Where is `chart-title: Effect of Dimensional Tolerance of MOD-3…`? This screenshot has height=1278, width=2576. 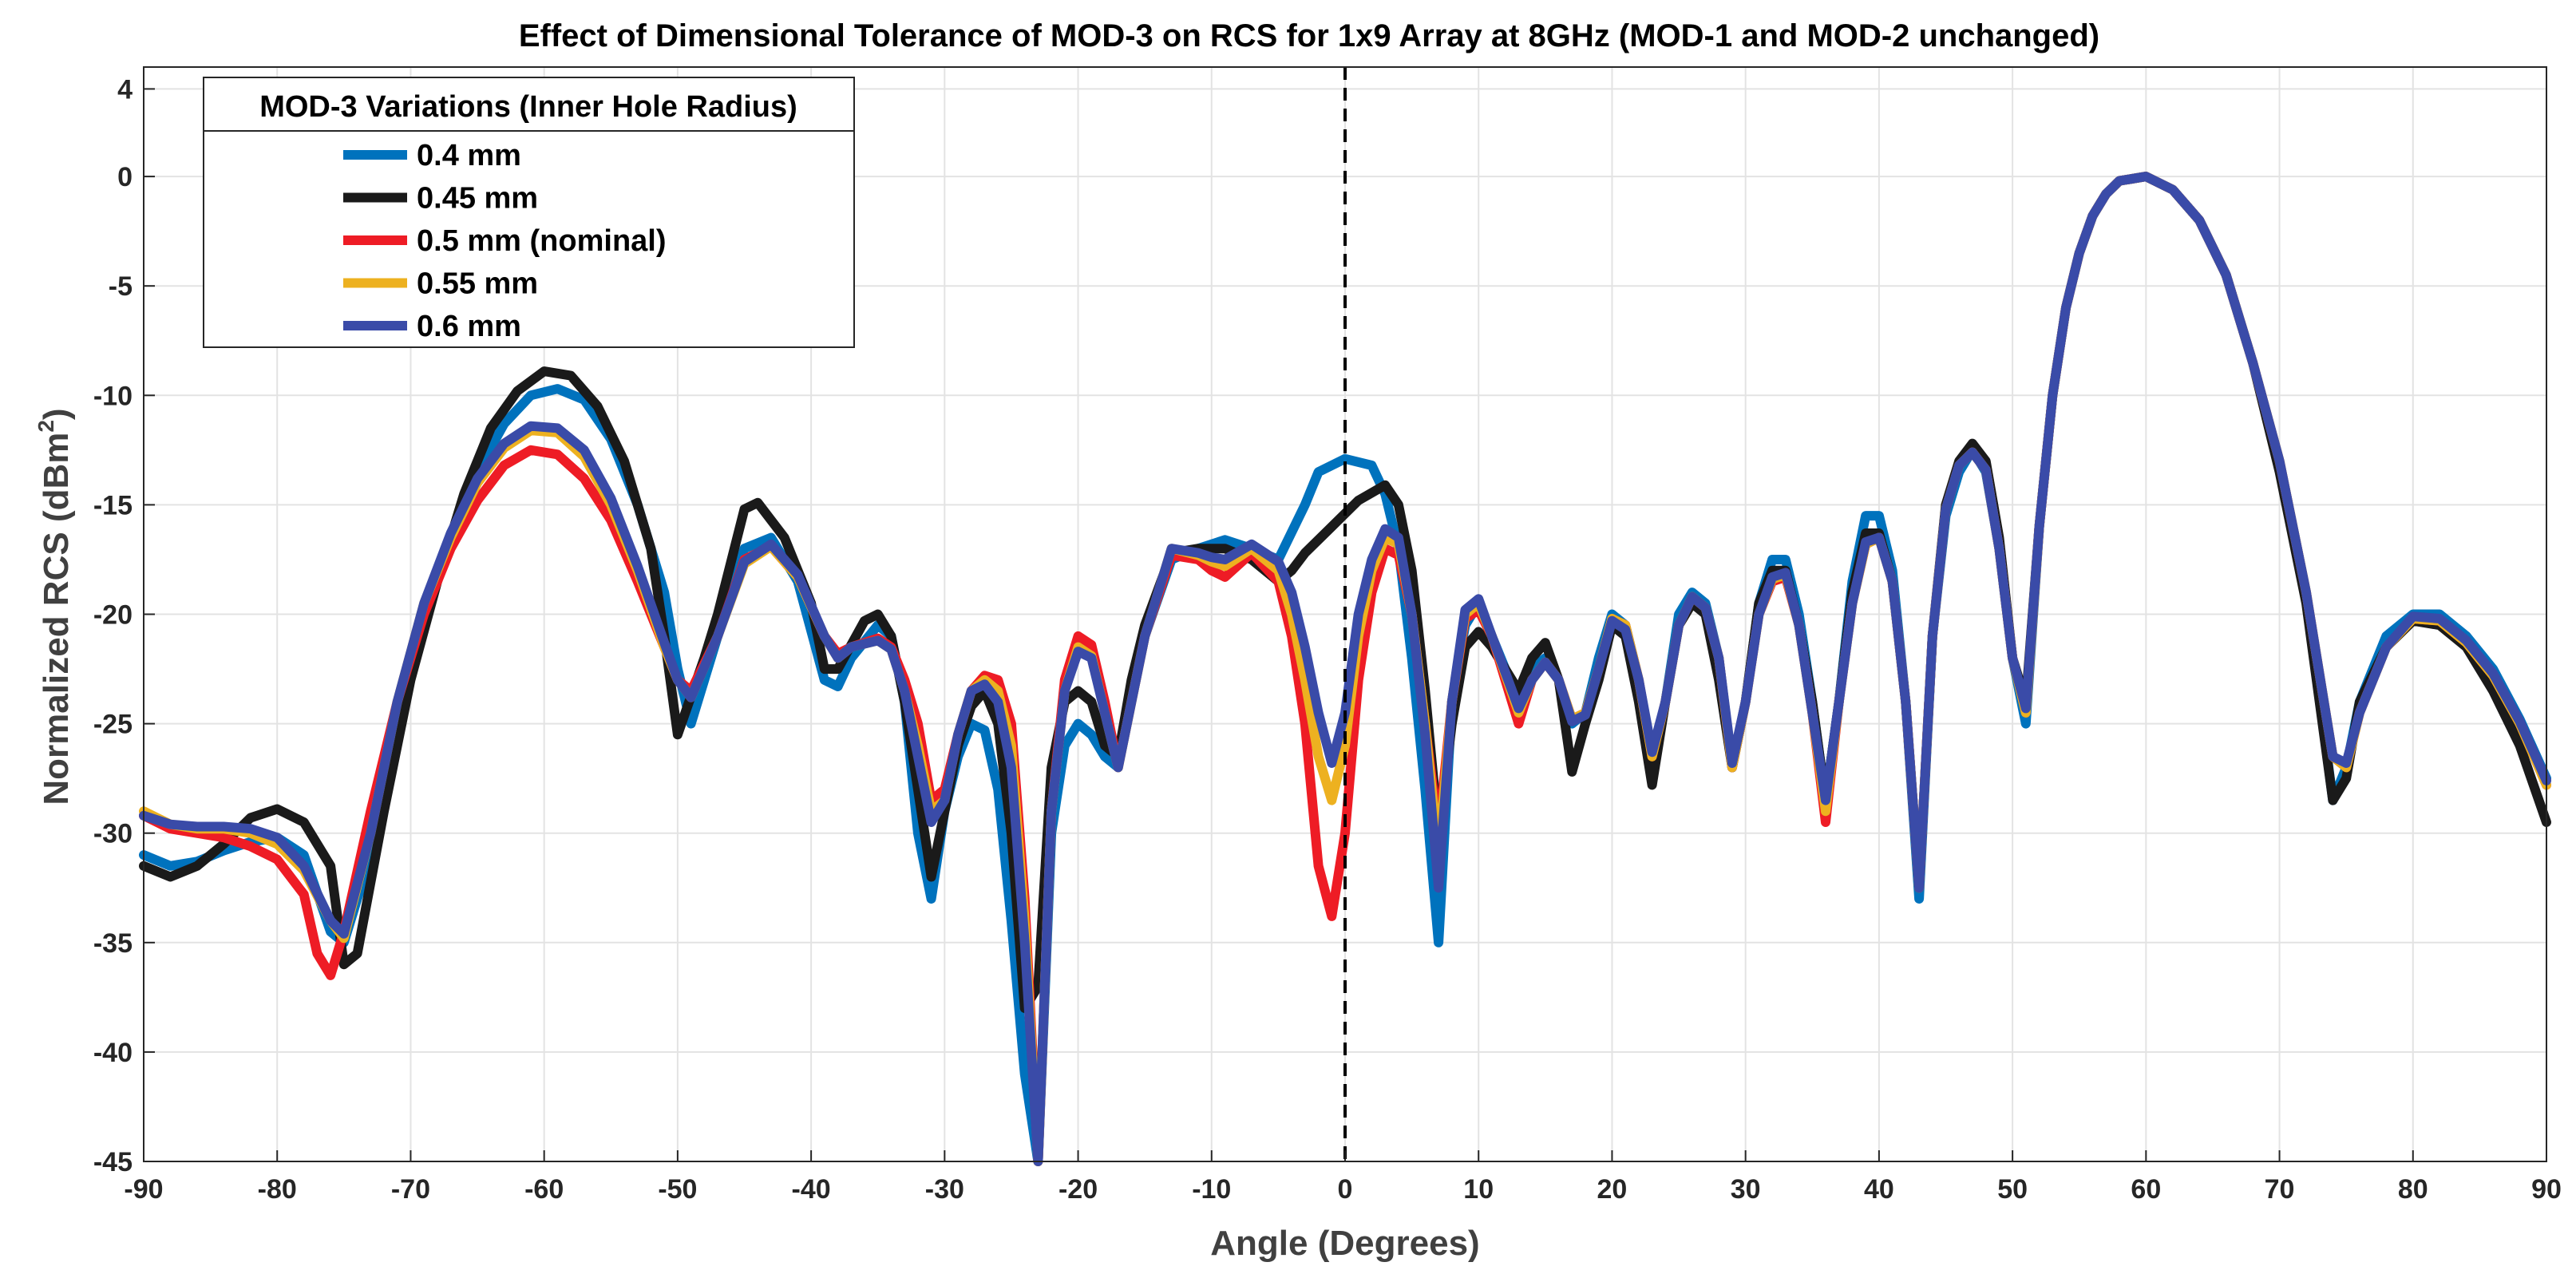
chart-title: Effect of Dimensional Tolerance of MOD-3… is located at coordinates (1309, 35).